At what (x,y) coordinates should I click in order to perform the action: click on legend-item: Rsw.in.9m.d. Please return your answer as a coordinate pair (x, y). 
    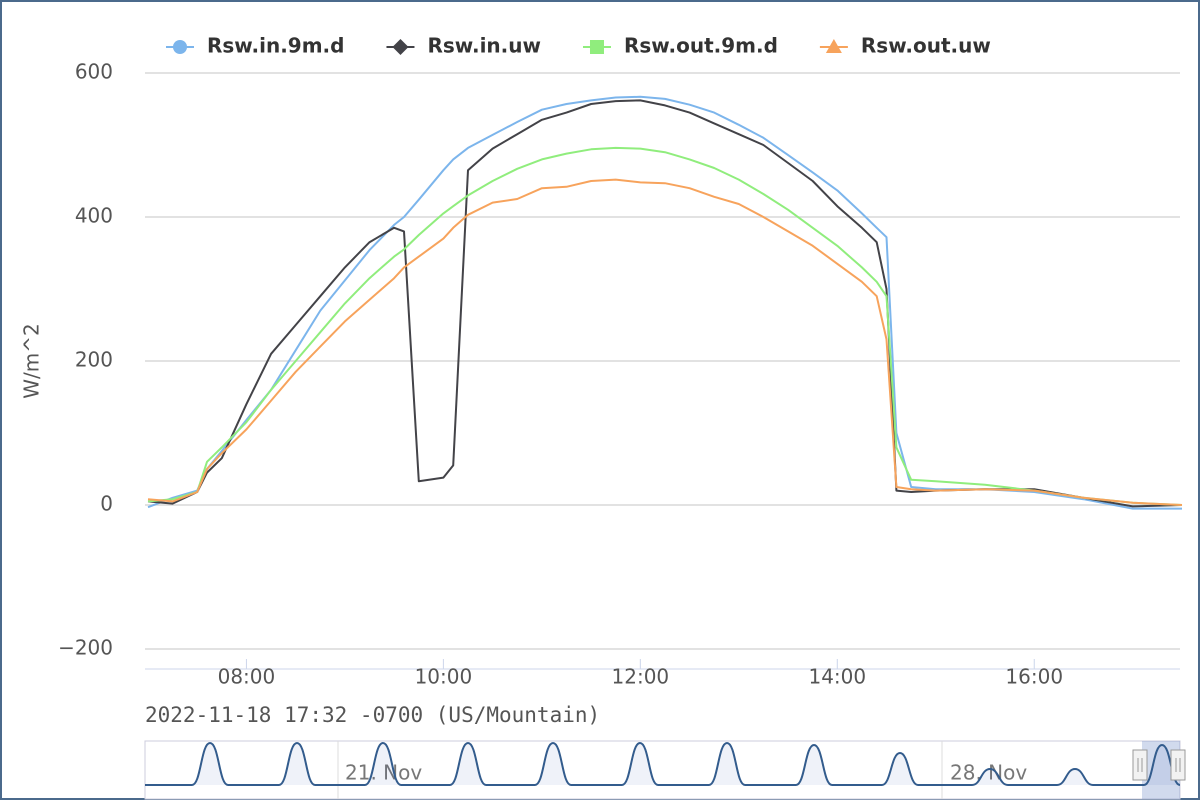
    Looking at the image, I should click on (255, 46).